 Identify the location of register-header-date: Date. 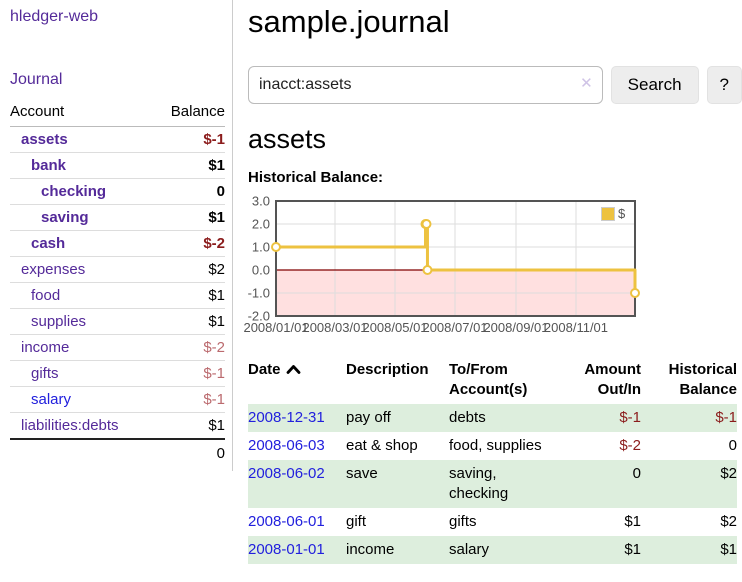
(297, 381).